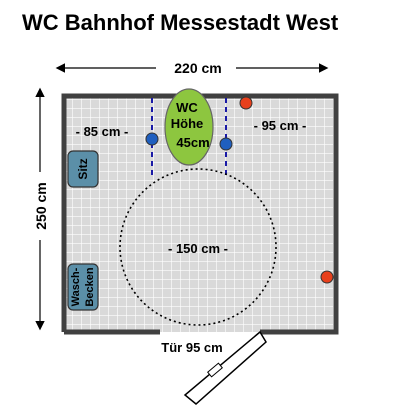 The height and width of the screenshot is (418, 400). I want to click on toilet-label-line2: Höhe, so click(187, 123).